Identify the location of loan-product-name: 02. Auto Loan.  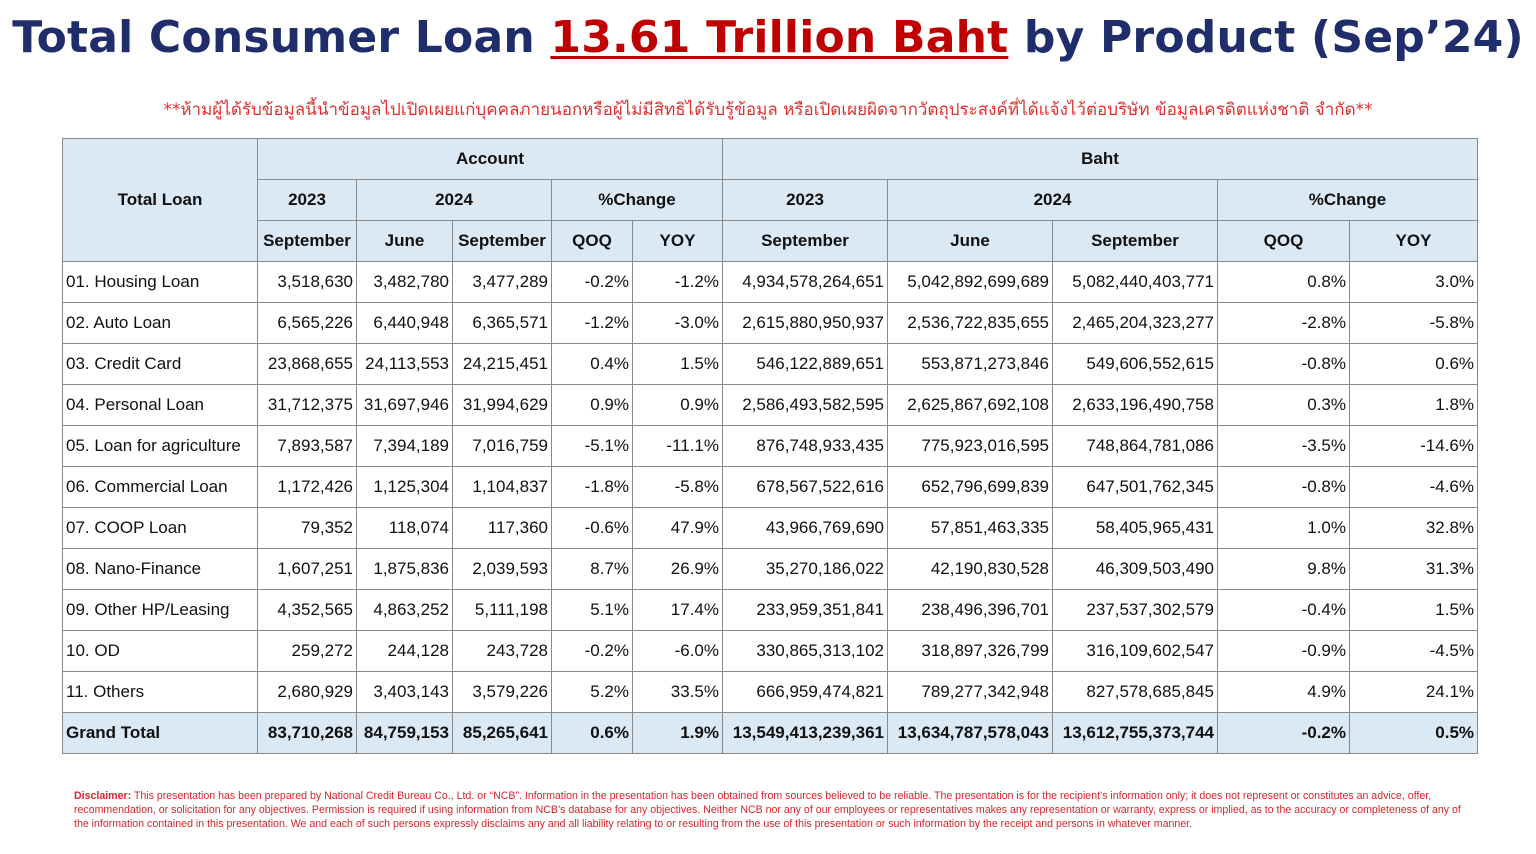
(160, 323).